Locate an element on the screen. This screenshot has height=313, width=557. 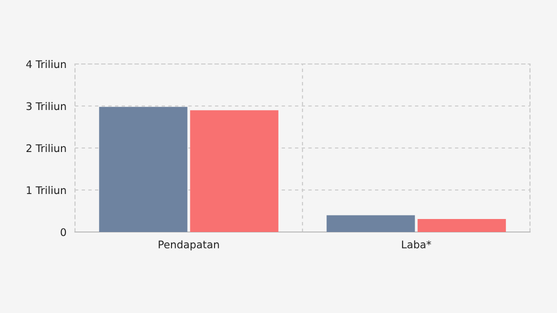
y-tick-label: 1 Triliun is located at coordinates (46, 190).